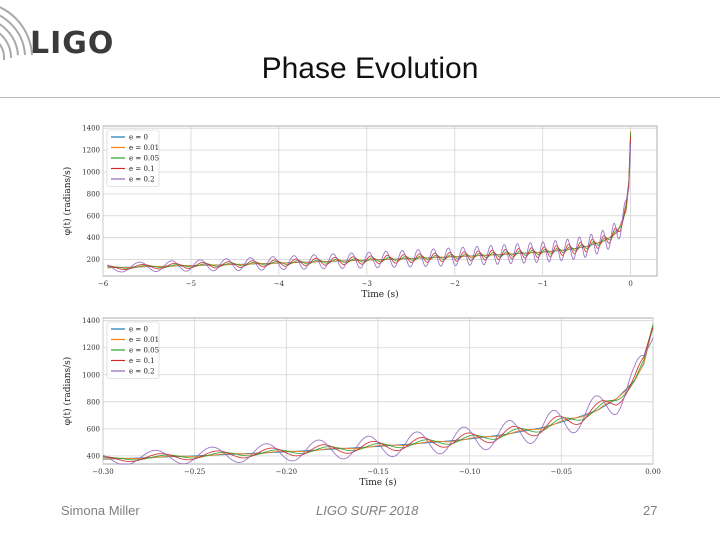 Image resolution: width=720 pixels, height=540 pixels. Describe the element at coordinates (100, 510) in the screenshot. I see `footer-author: Simona Miller` at that location.